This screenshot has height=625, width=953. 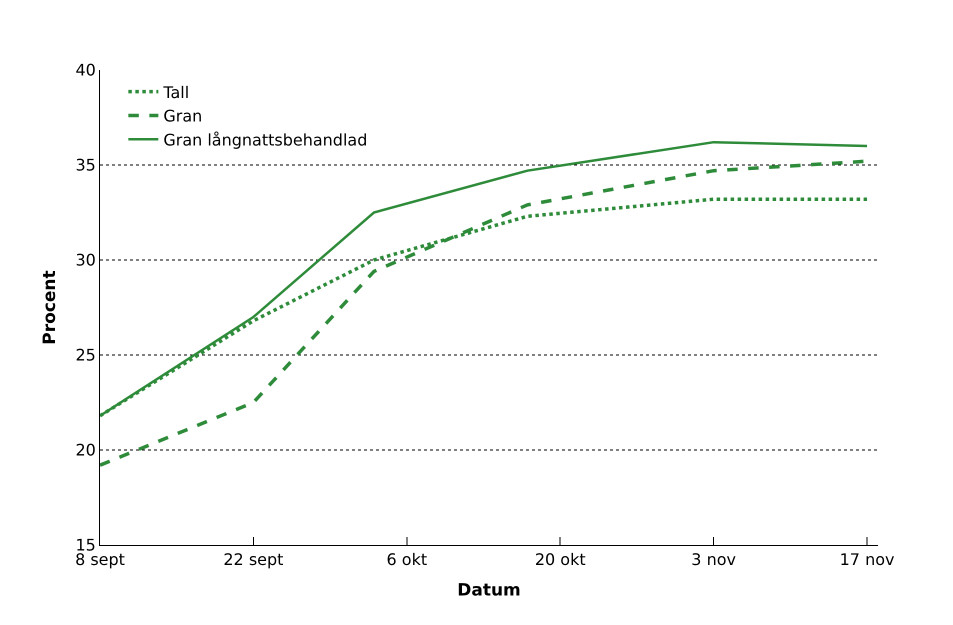 What do you see at coordinates (85, 355) in the screenshot?
I see `y-tick-label: 25` at bounding box center [85, 355].